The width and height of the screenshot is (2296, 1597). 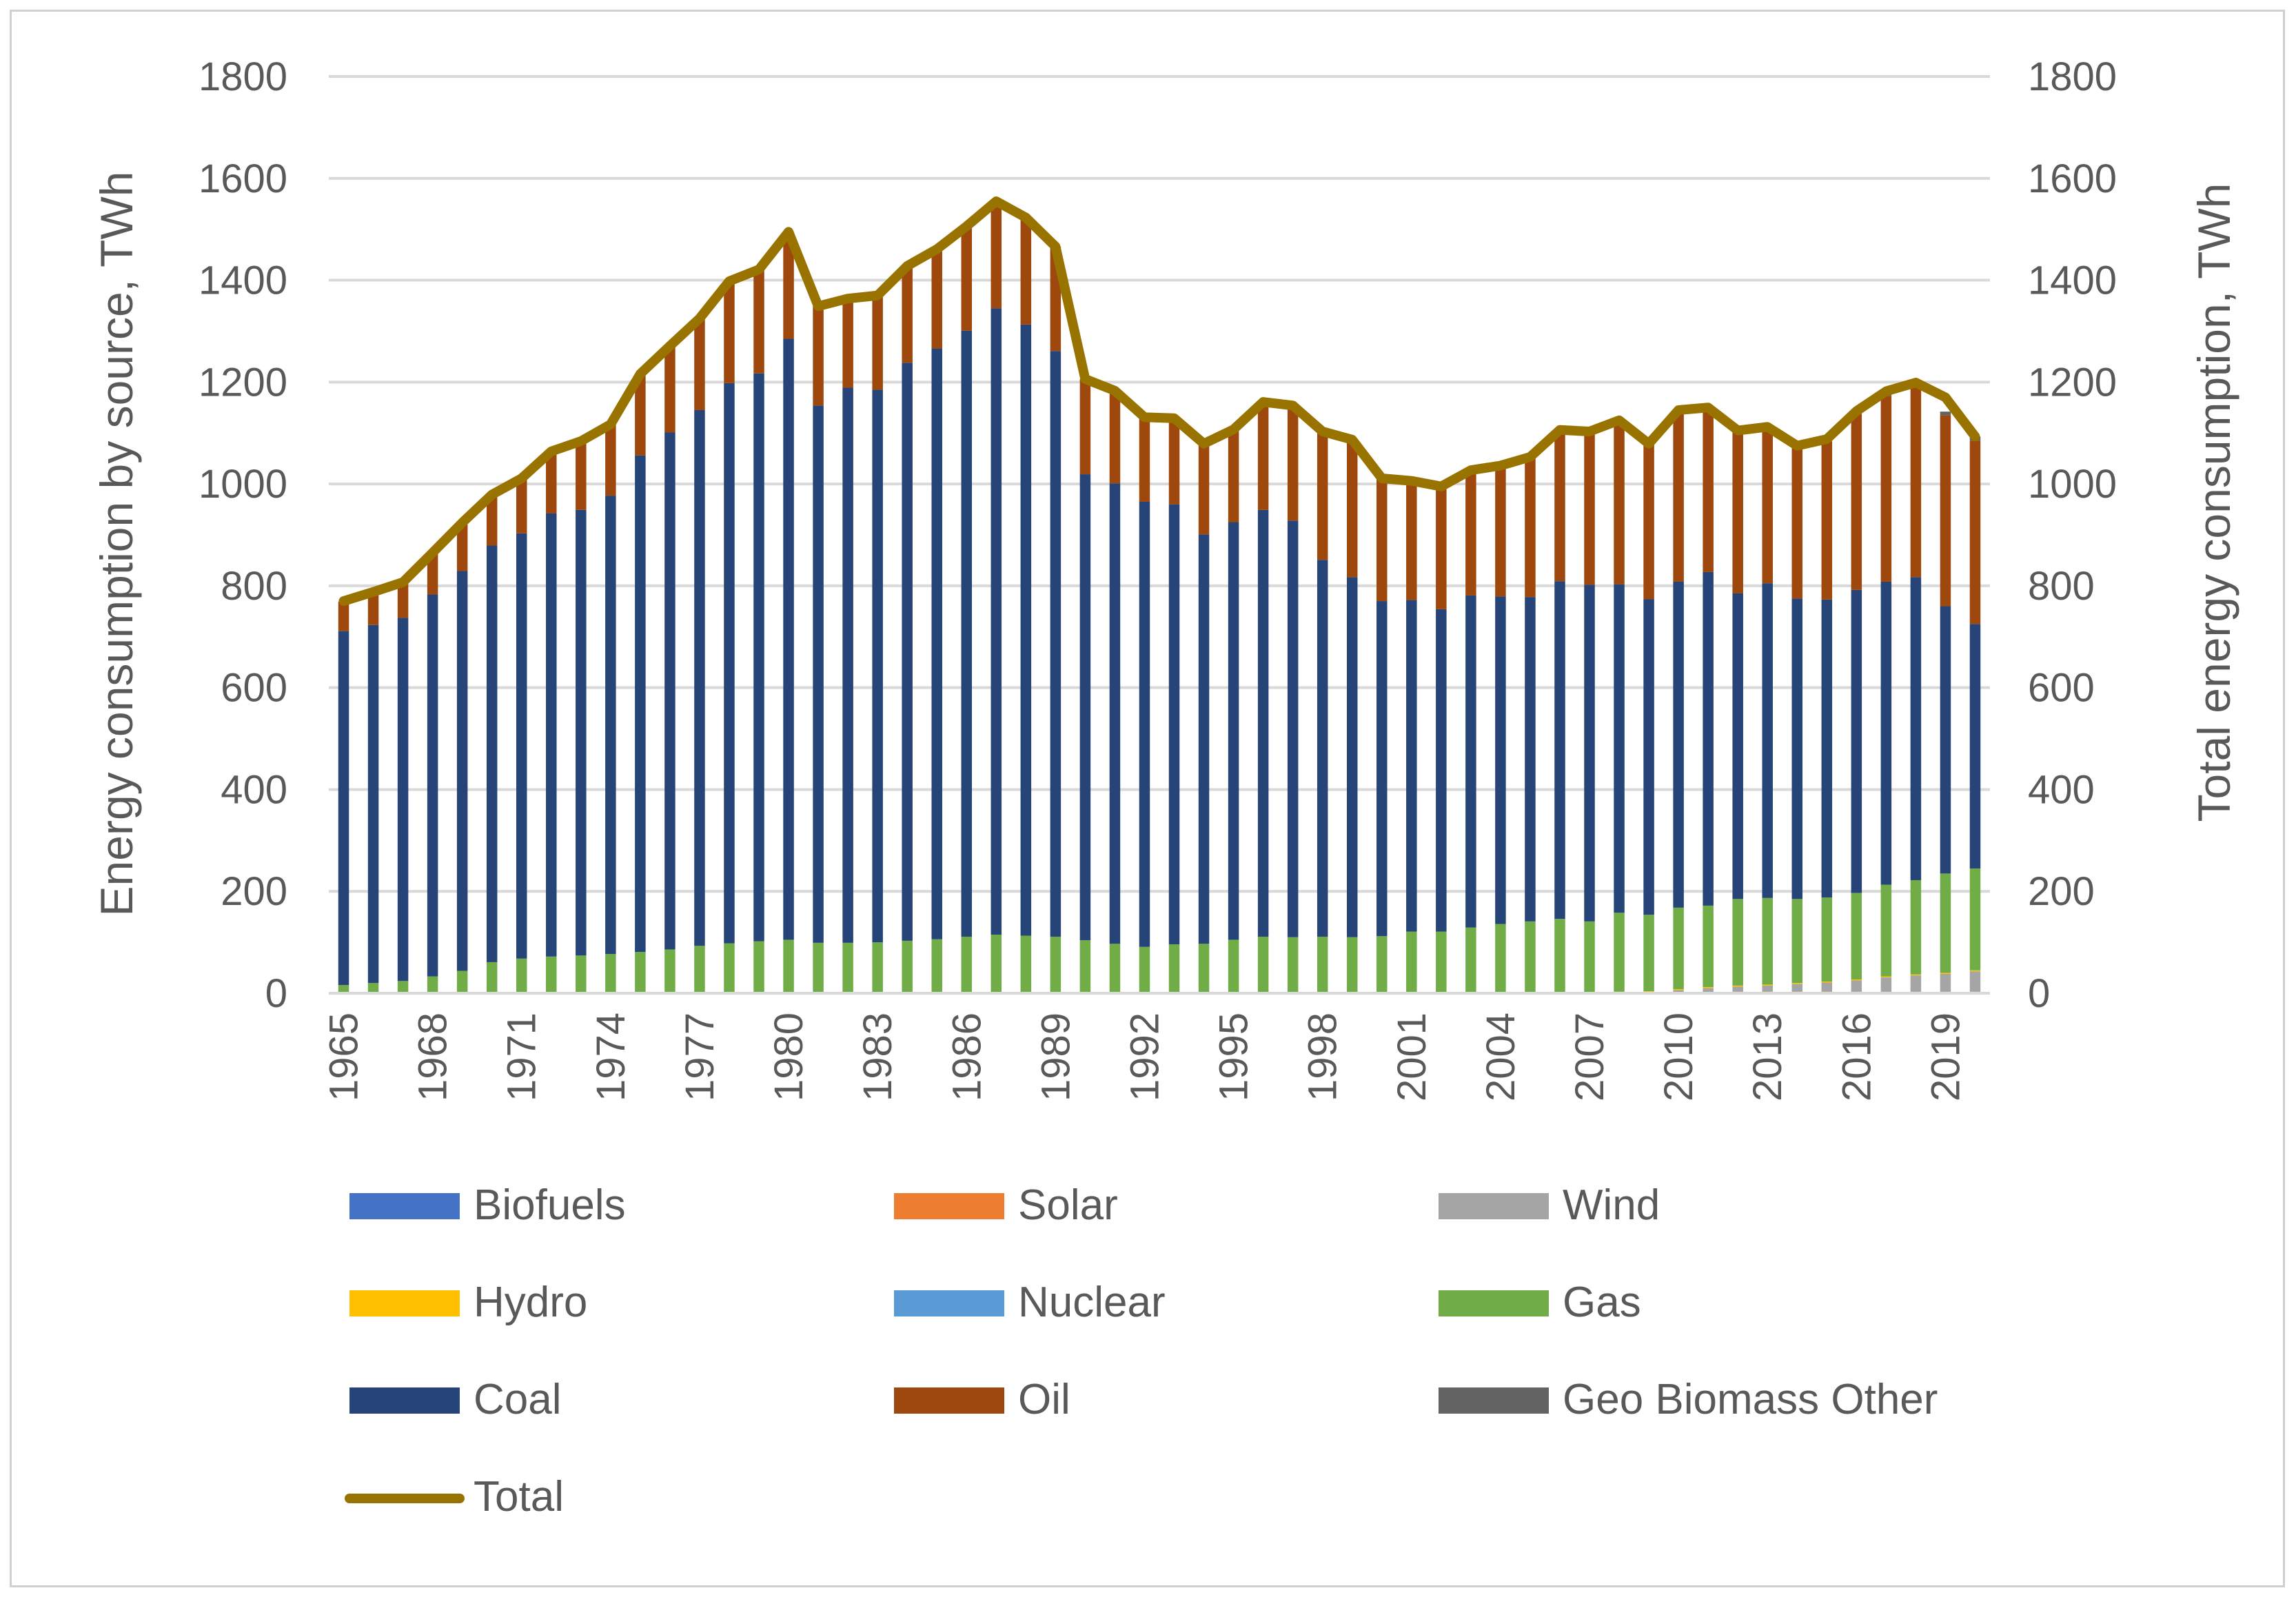 What do you see at coordinates (1602, 1303) in the screenshot?
I see `legend-label: Gas` at bounding box center [1602, 1303].